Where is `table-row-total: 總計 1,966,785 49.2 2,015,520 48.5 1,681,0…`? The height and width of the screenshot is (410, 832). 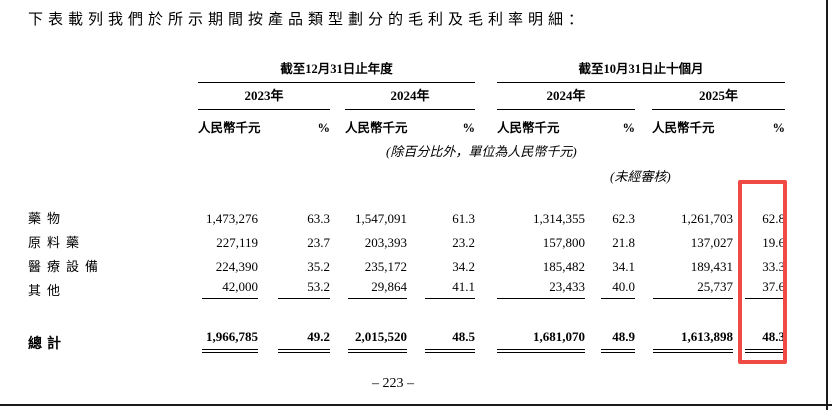 table-row-total: 總計 1,966,785 49.2 2,015,520 48.5 1,681,0… is located at coordinates (407, 334).